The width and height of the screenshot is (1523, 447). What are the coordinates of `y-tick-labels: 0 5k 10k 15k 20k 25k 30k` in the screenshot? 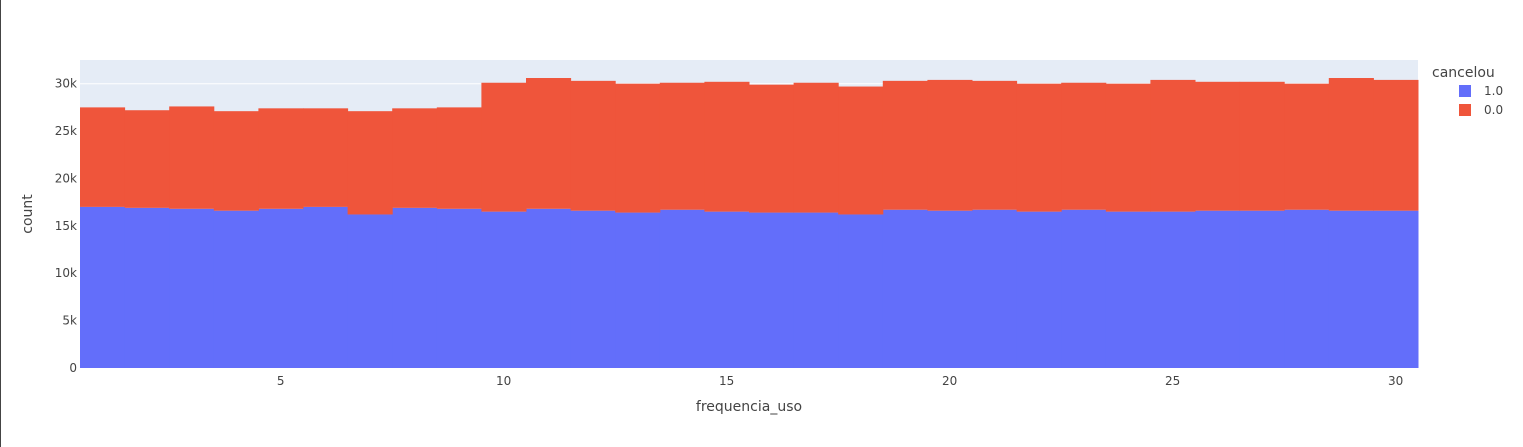 It's located at (66, 226).